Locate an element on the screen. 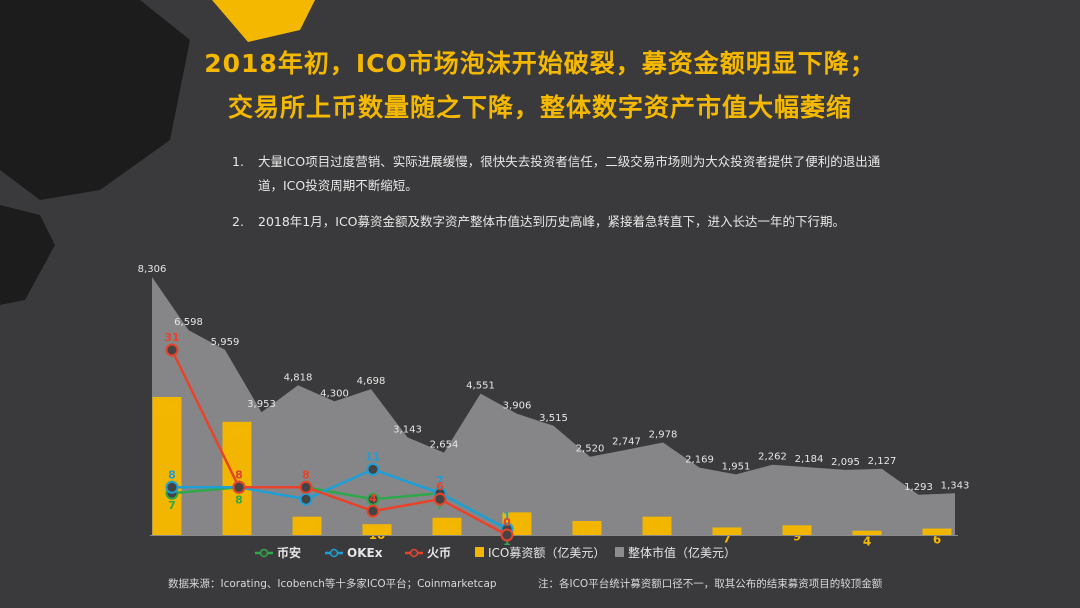 This screenshot has height=608, width=1080. dark-polygon-top-left is located at coordinates (95, 100).